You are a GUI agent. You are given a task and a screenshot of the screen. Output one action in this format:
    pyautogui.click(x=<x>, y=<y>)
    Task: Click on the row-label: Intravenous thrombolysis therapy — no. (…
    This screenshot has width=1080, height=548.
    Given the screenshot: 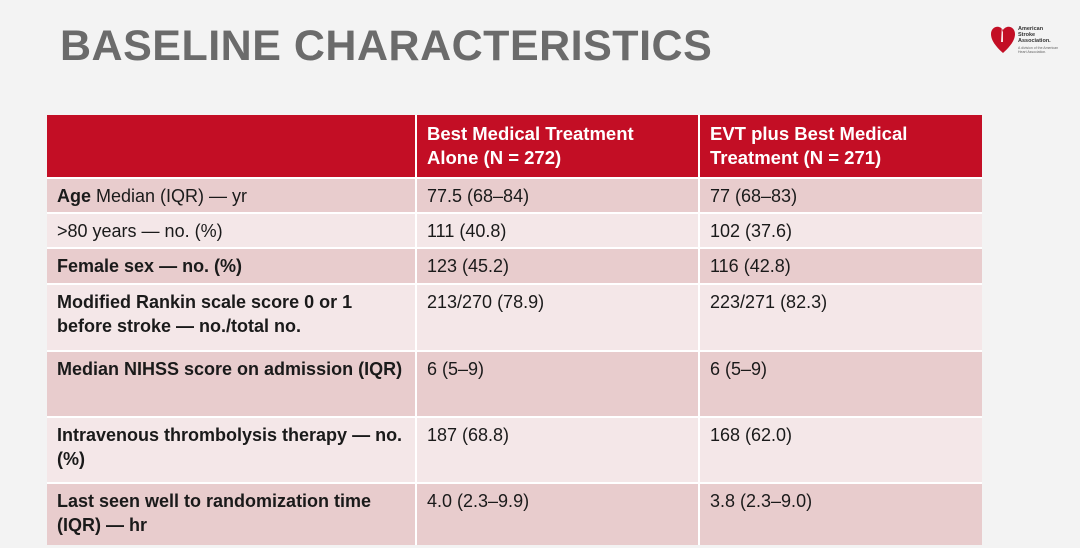 What is the action you would take?
    pyautogui.click(x=232, y=449)
    